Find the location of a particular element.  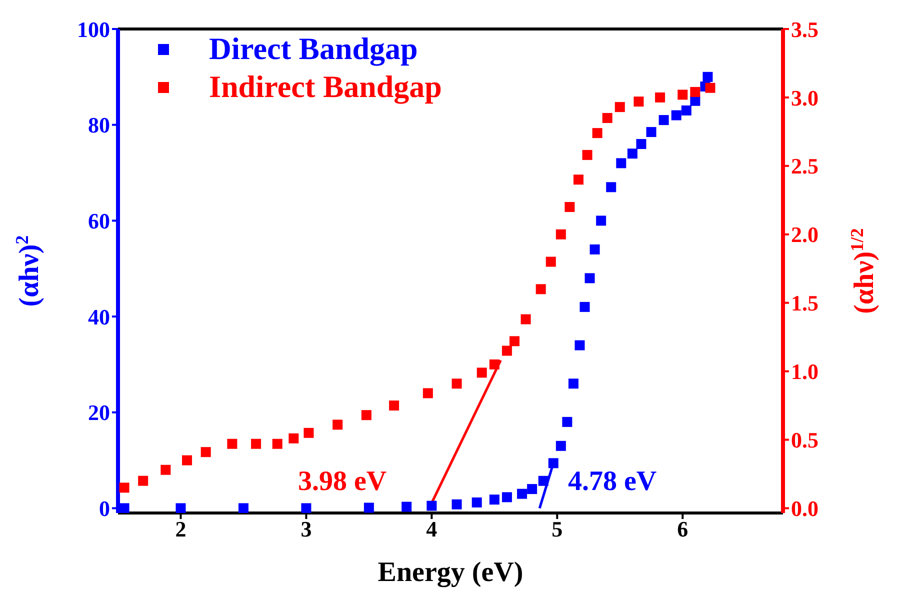

x-tick-label: 4 is located at coordinates (432, 529).